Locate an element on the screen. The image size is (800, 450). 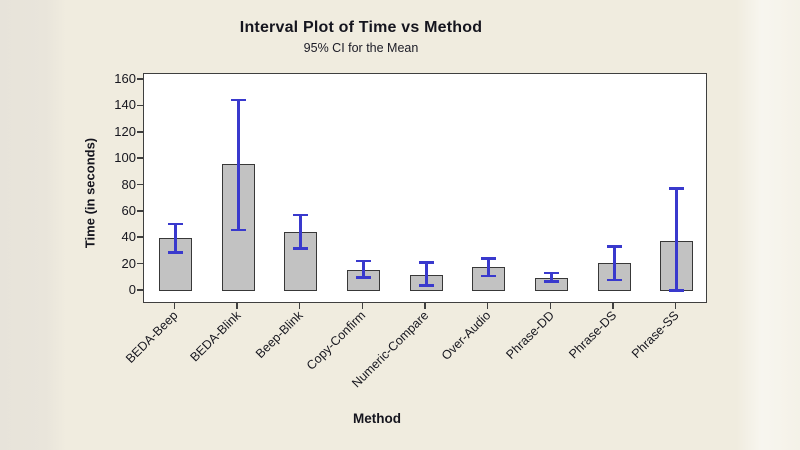
y-tick-label: 140 is located at coordinates (125, 105).